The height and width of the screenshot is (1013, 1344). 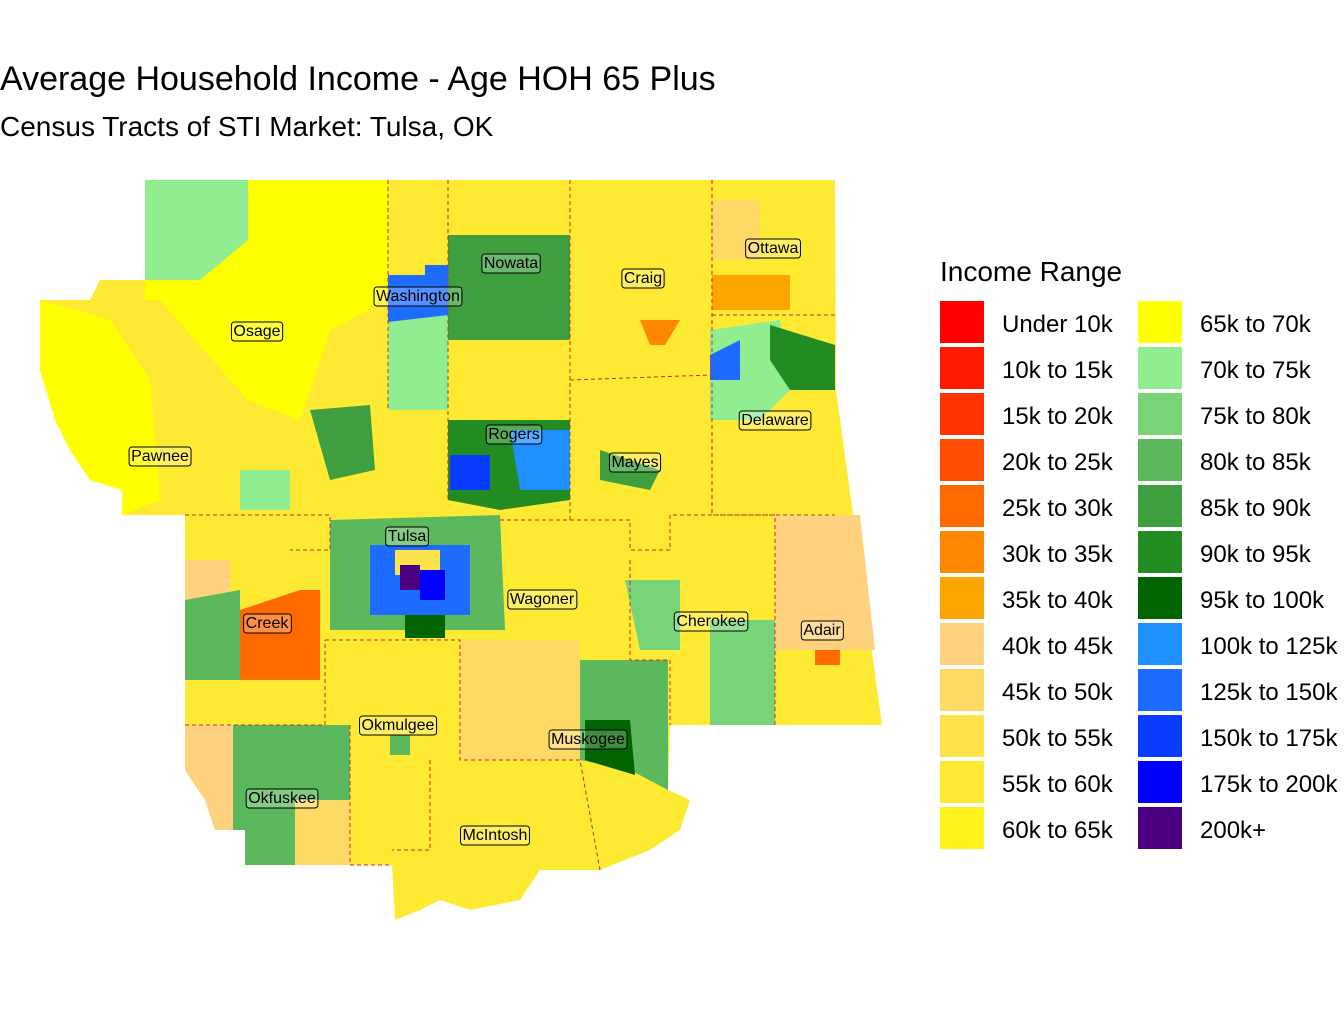 I want to click on county-name: Creek, so click(x=268, y=623).